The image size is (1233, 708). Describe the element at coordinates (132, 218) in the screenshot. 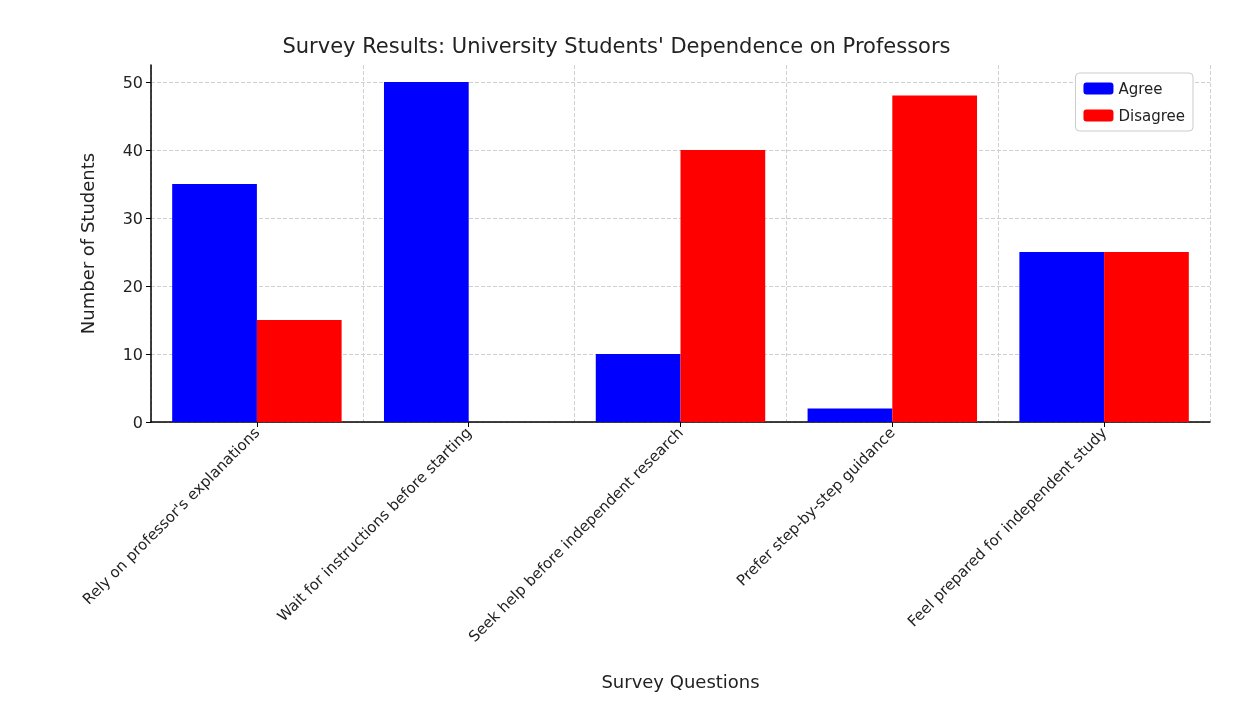

I see `y-tick-label: 30` at that location.